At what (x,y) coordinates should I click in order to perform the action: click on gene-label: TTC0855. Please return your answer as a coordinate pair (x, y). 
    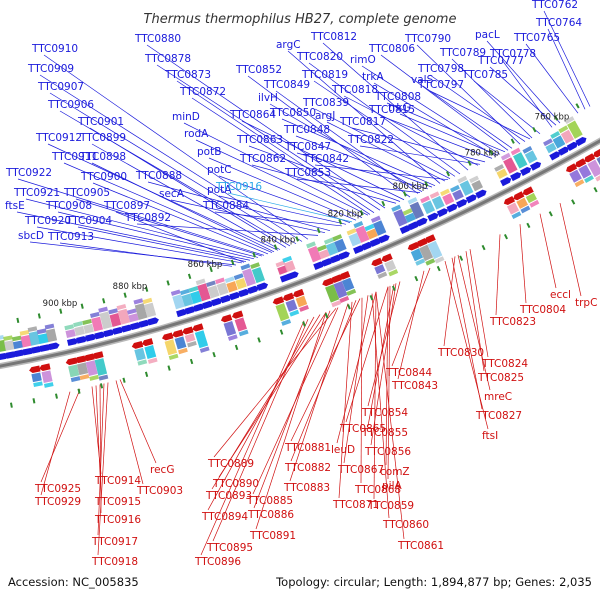
    Looking at the image, I should click on (384, 433).